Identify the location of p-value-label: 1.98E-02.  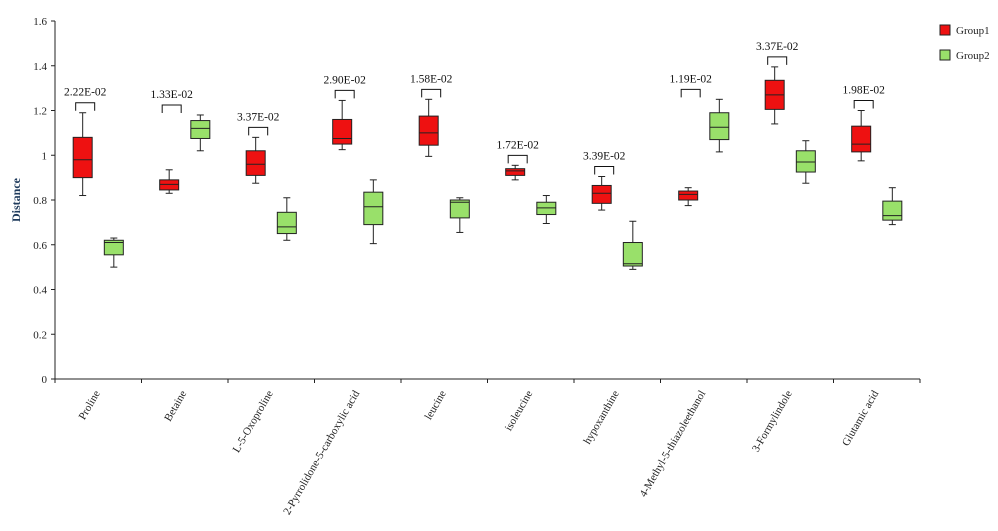
(863, 91).